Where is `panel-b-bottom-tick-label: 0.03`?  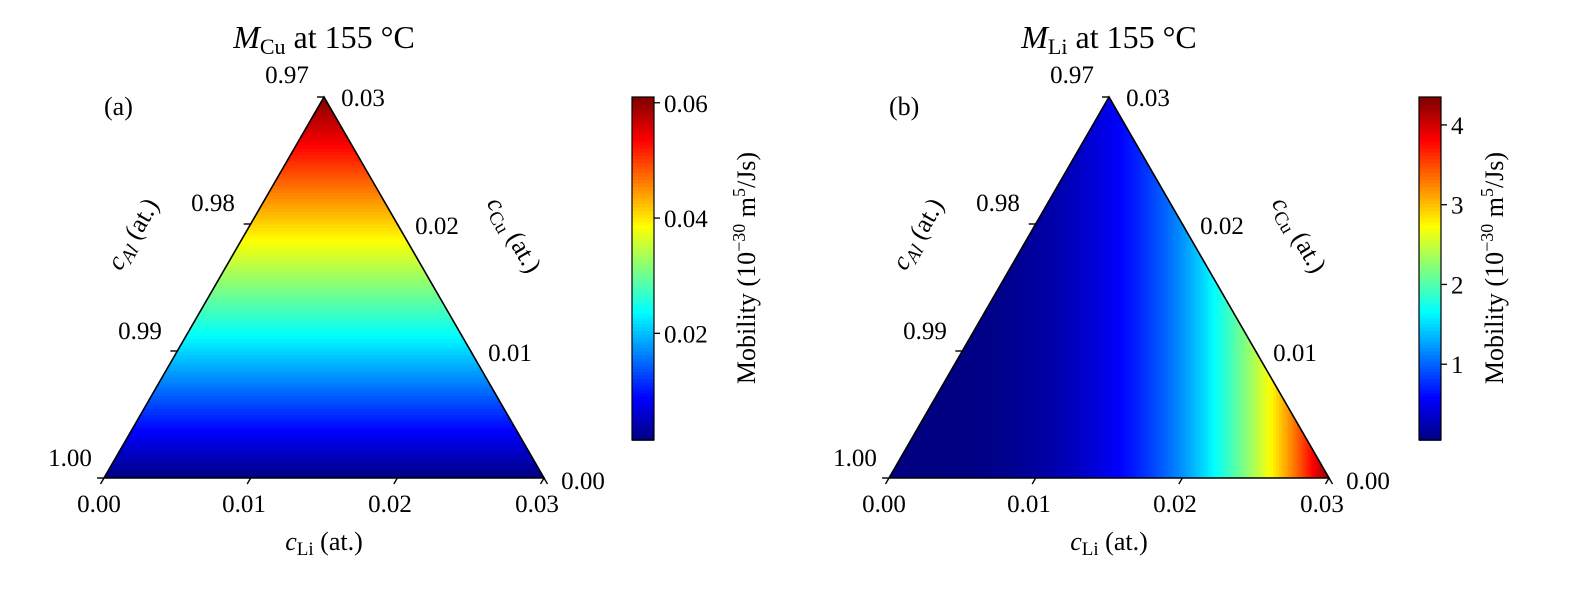
panel-b-bottom-tick-label: 0.03 is located at coordinates (1322, 504).